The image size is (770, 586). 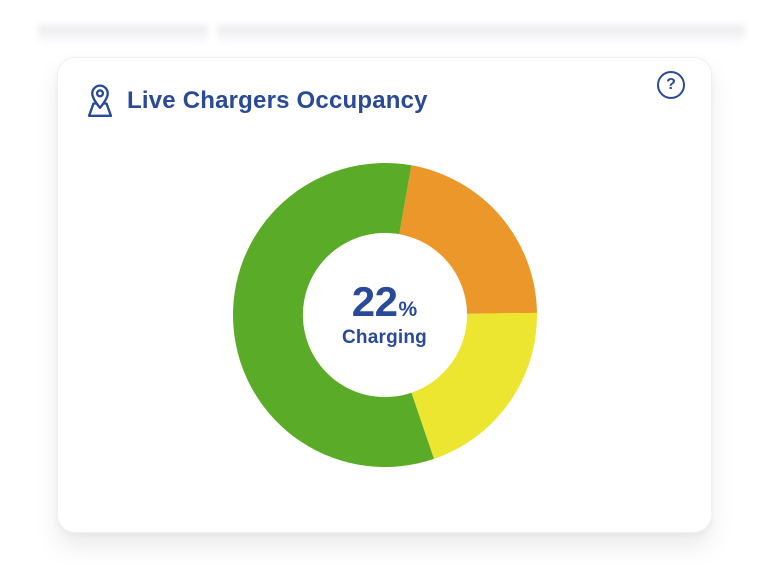 I want to click on map-pin-icon, so click(x=100, y=101).